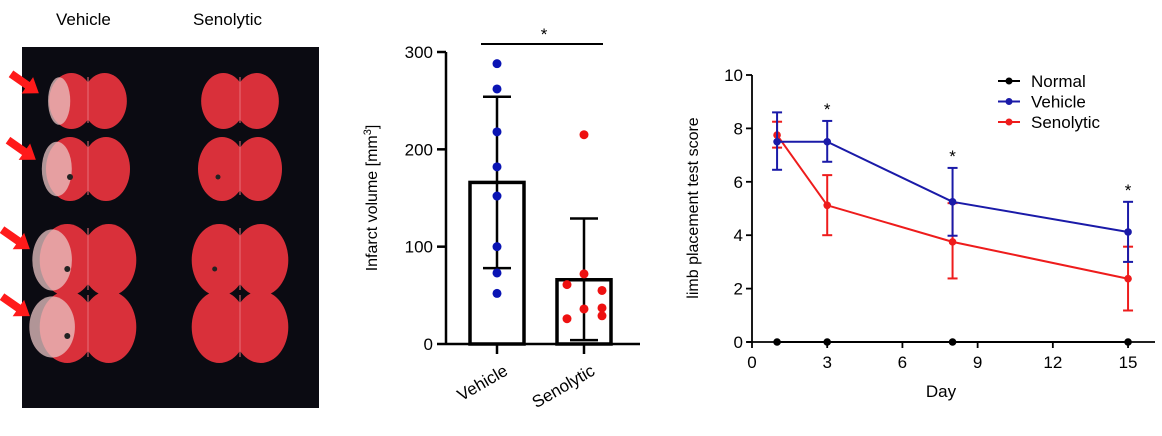  I want to click on line-x-tick-label: 6, so click(902, 362).